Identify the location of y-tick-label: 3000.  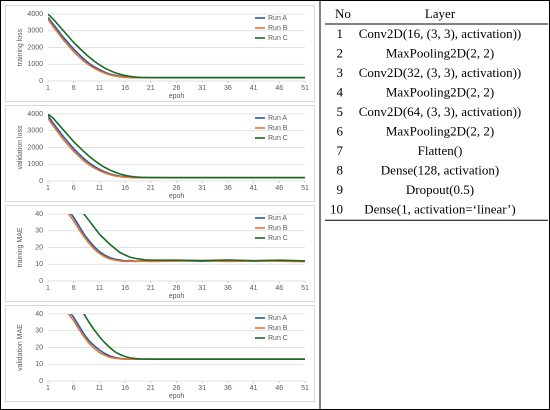
(35, 31).